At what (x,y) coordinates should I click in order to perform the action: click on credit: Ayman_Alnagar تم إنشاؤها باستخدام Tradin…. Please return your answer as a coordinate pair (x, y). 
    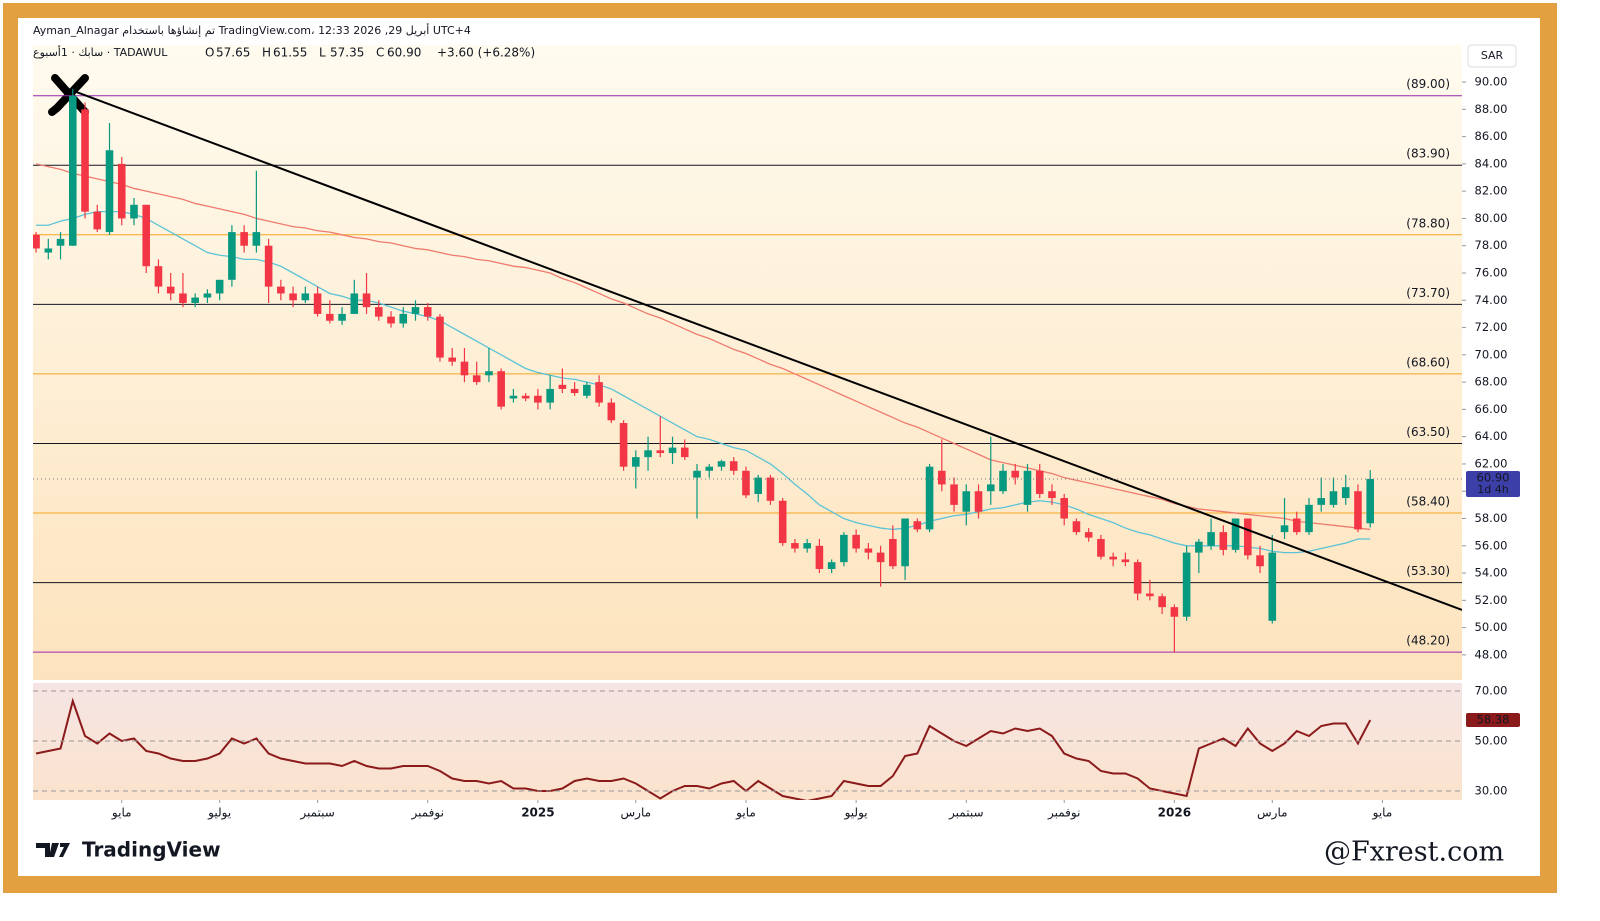
    Looking at the image, I should click on (252, 30).